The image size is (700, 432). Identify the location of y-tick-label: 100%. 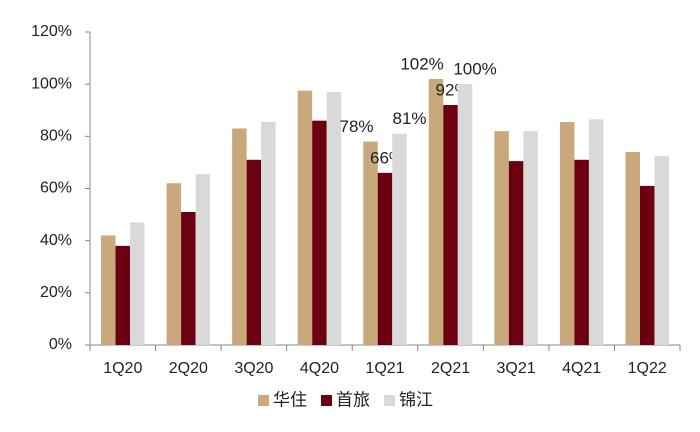
(51, 83).